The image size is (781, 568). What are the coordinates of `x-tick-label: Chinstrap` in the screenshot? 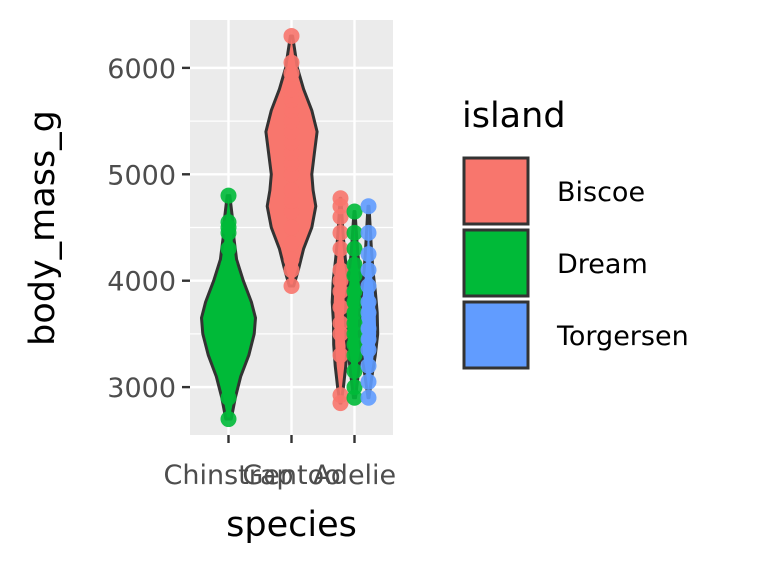 It's located at (228, 475).